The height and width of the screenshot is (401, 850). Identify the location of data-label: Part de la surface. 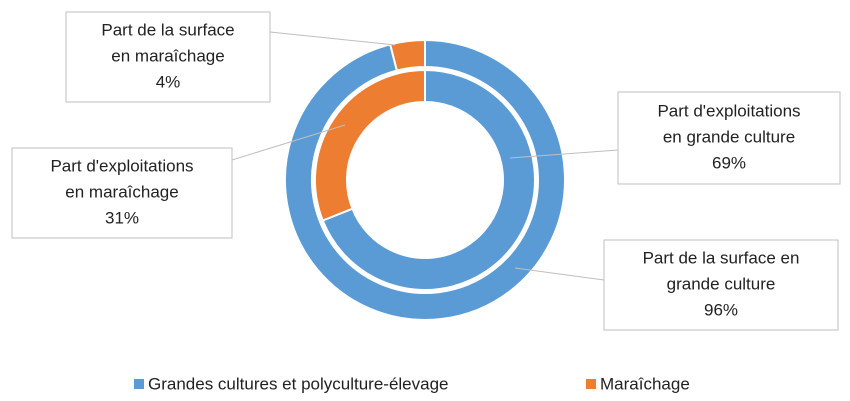
(167, 29).